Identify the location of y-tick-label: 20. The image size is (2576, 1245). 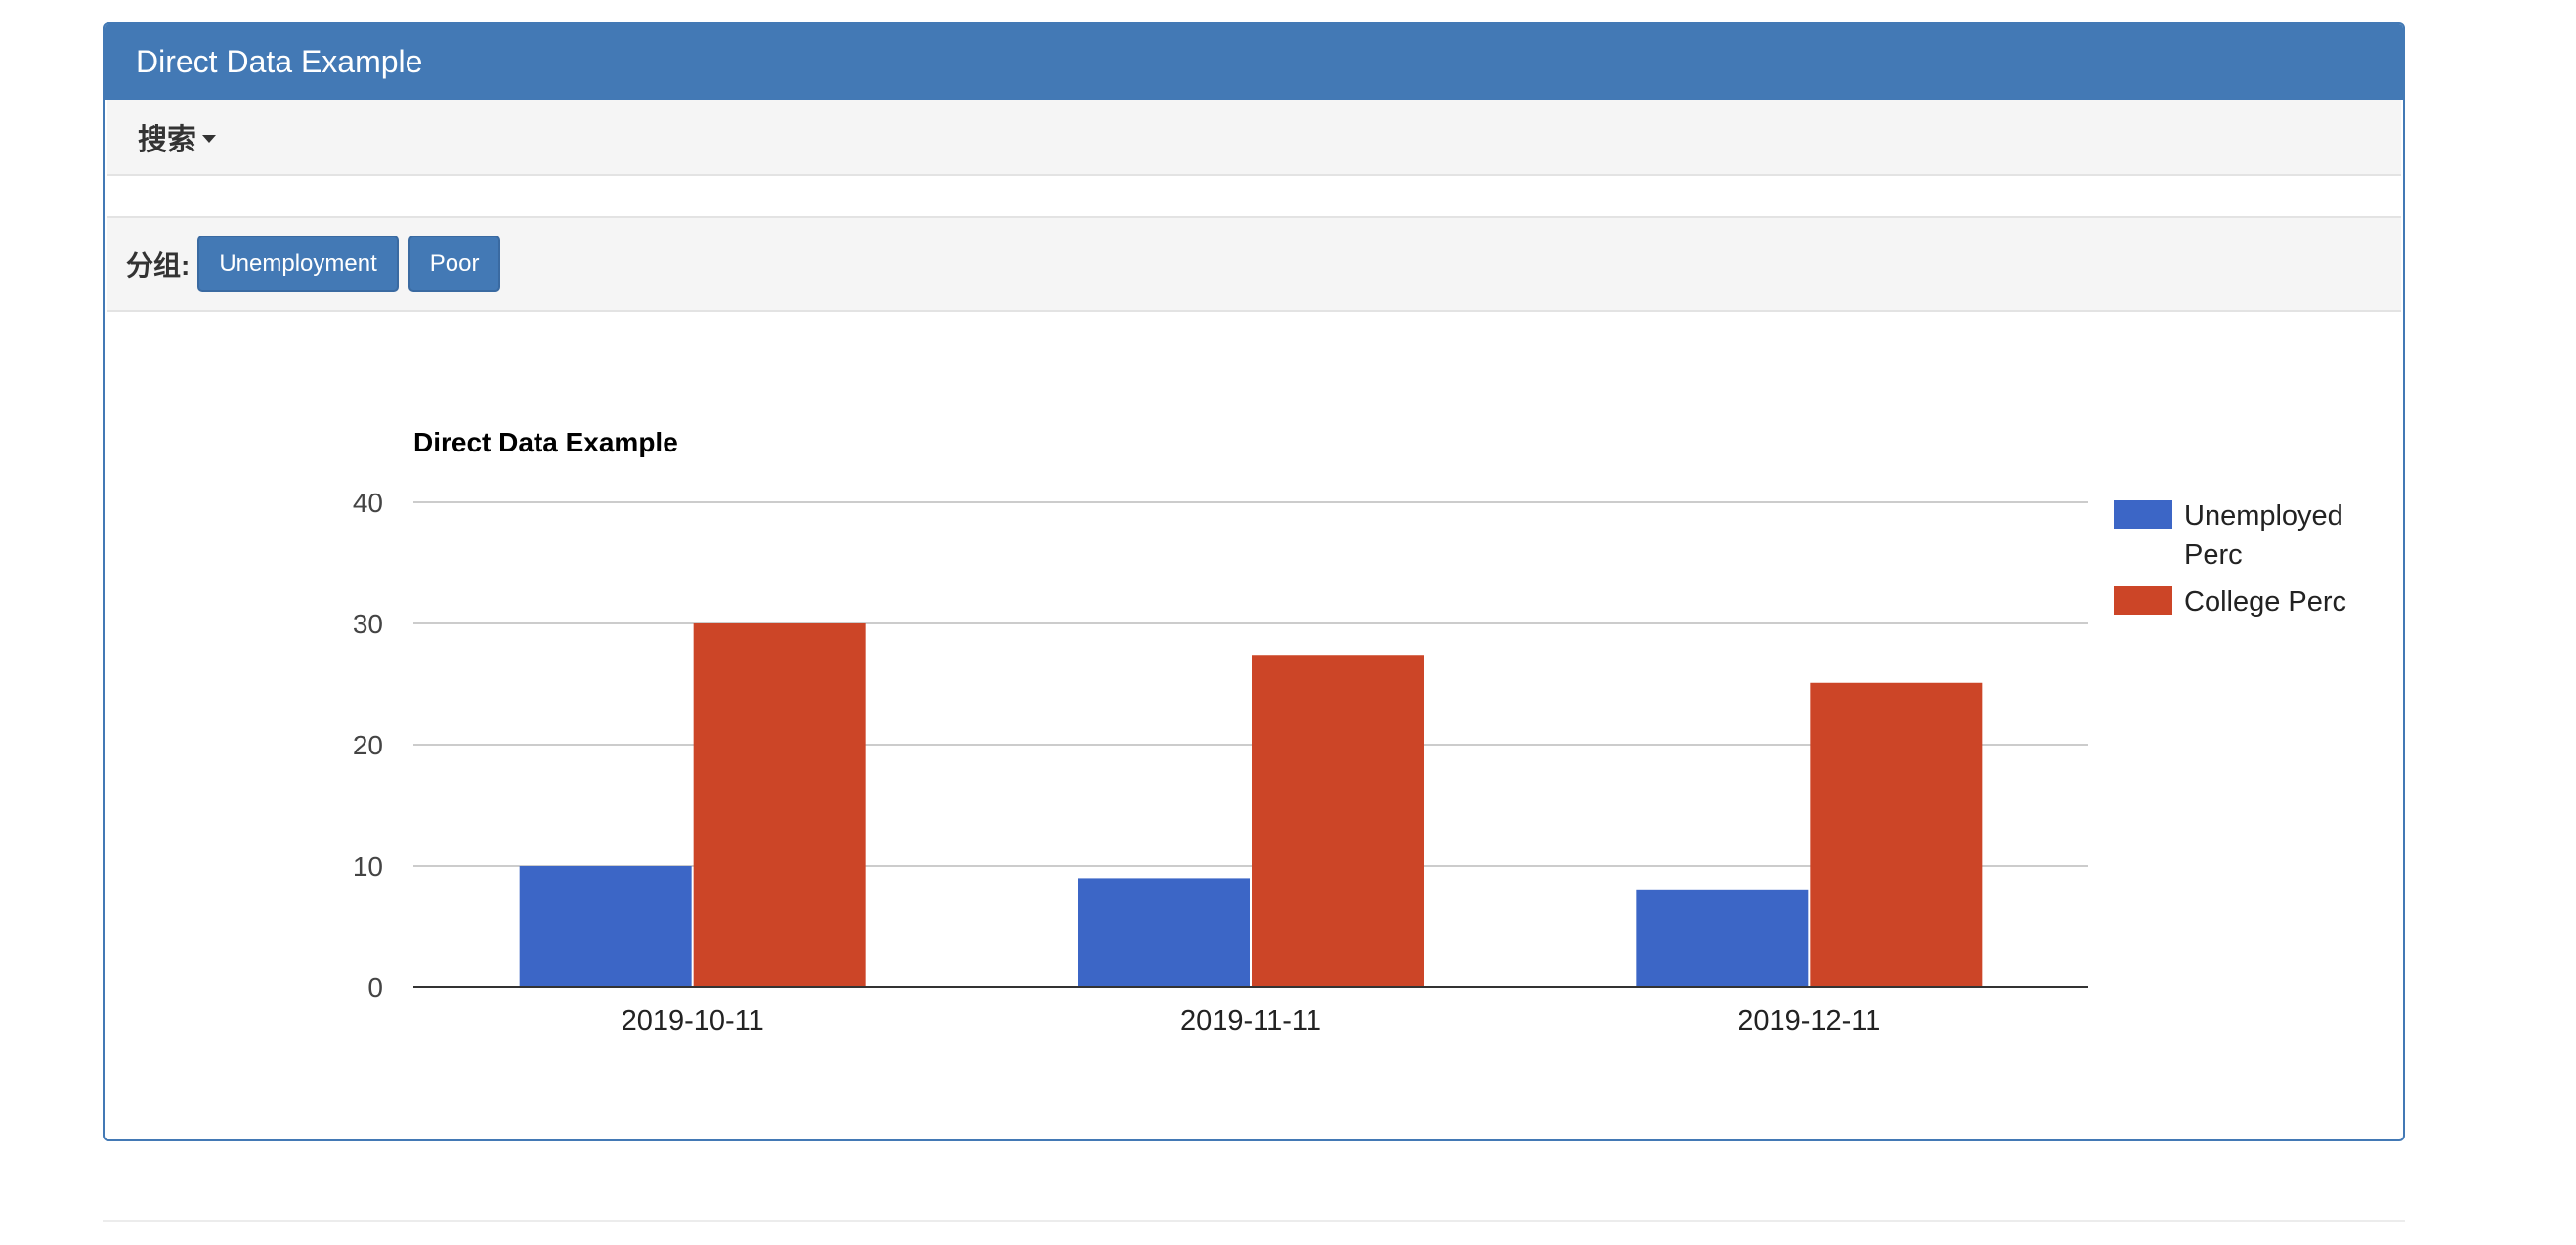
(368, 745).